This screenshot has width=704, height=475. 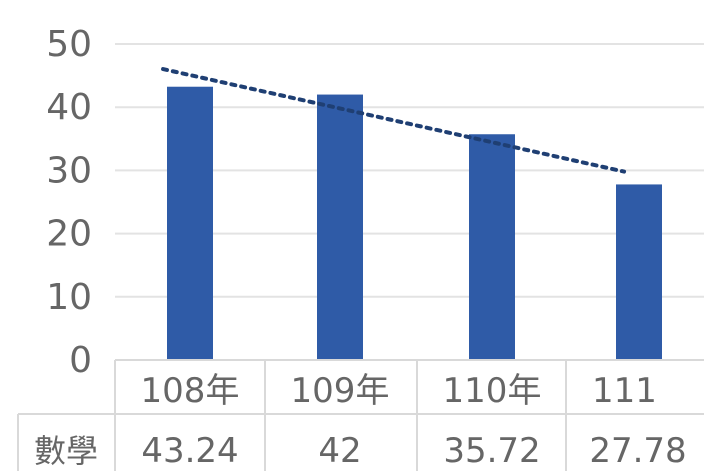 I want to click on y-tick-label: 0, so click(x=80, y=360).